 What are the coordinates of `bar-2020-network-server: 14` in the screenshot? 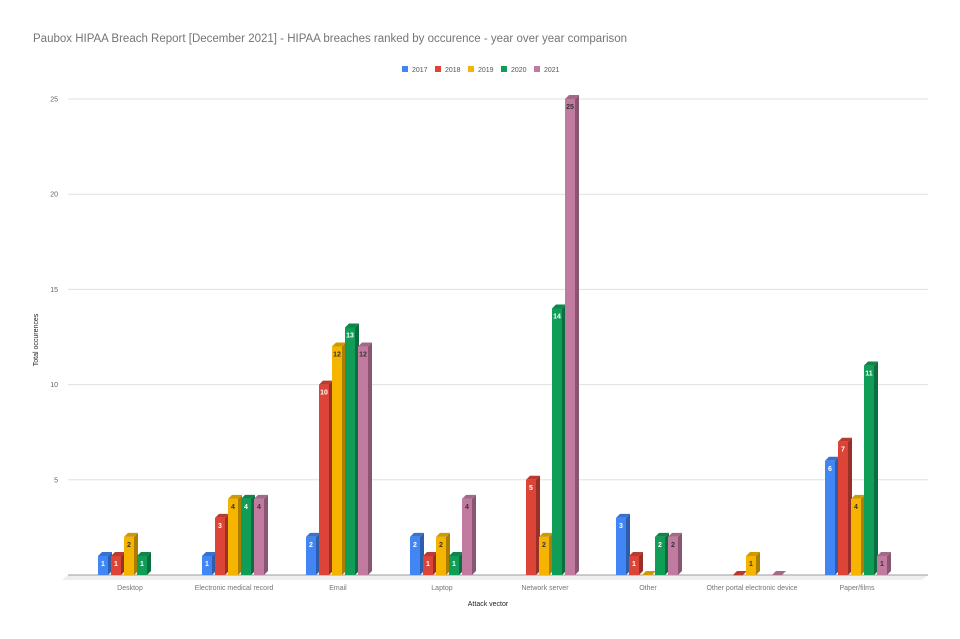 It's located at (559, 439).